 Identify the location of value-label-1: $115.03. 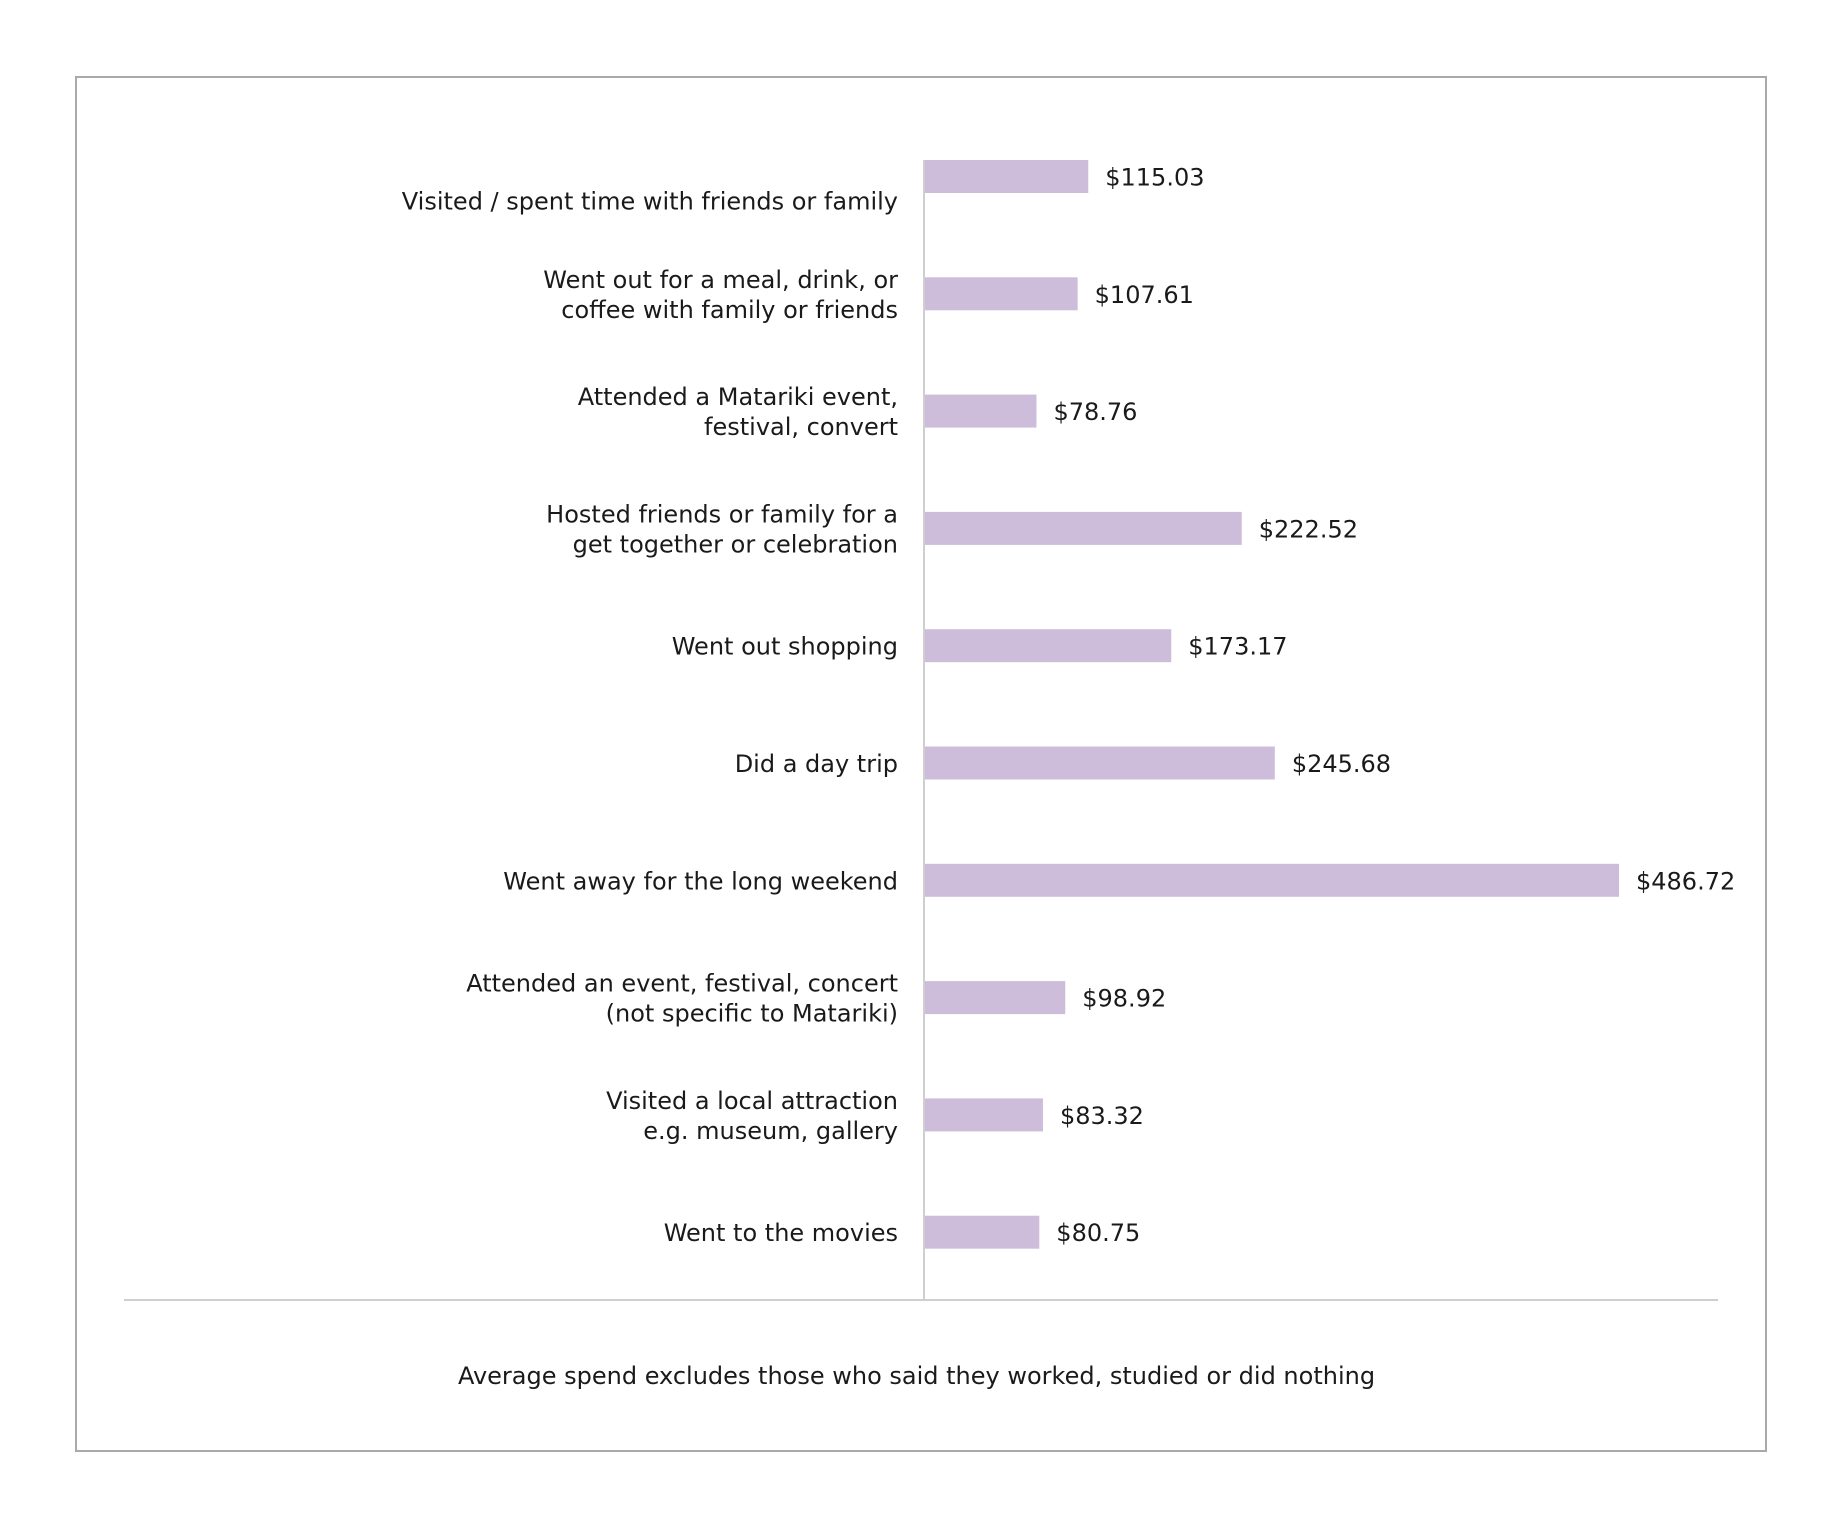
(1154, 178).